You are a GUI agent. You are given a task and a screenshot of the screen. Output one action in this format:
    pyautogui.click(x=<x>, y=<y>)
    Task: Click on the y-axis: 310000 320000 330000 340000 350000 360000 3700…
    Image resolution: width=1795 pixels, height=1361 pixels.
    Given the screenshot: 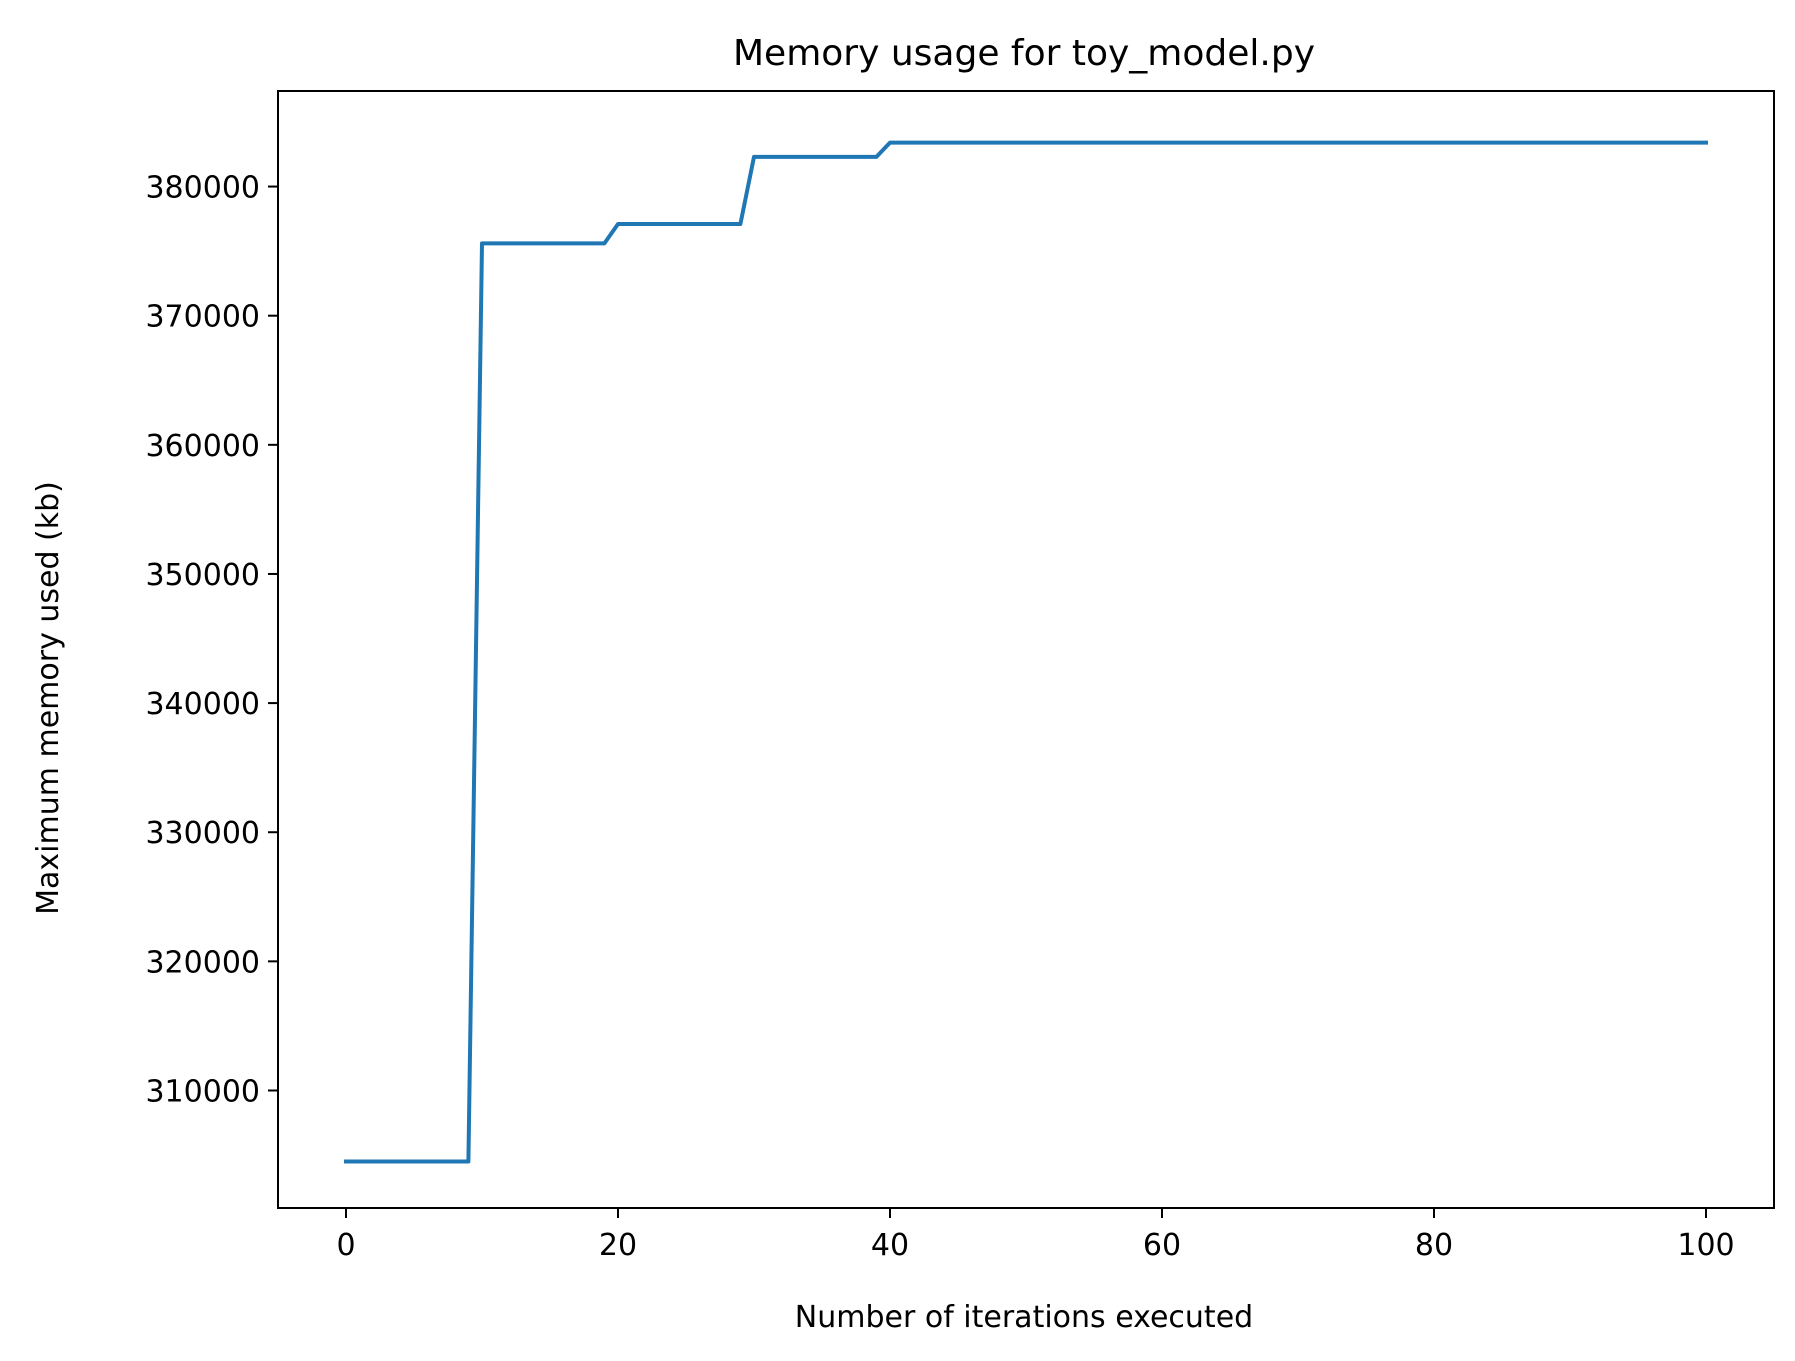 What is the action you would take?
    pyautogui.click(x=211, y=640)
    